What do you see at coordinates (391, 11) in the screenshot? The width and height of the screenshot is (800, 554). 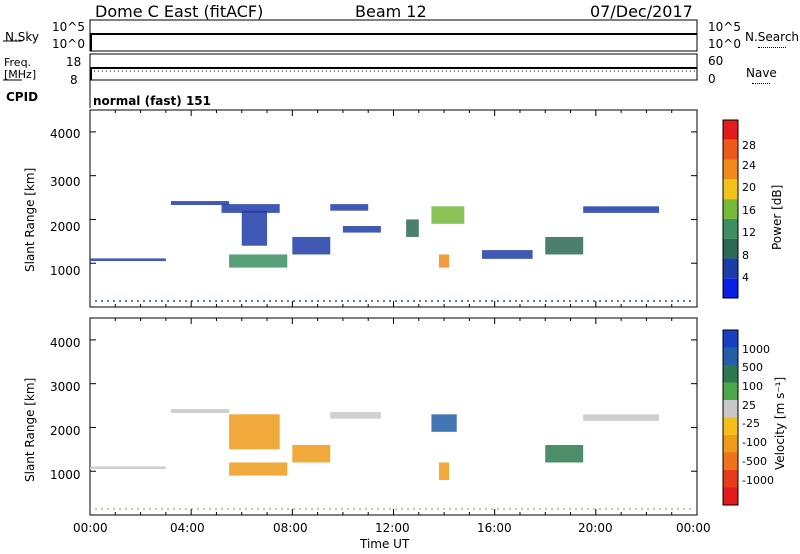 I see `beam-label: Beam 12` at bounding box center [391, 11].